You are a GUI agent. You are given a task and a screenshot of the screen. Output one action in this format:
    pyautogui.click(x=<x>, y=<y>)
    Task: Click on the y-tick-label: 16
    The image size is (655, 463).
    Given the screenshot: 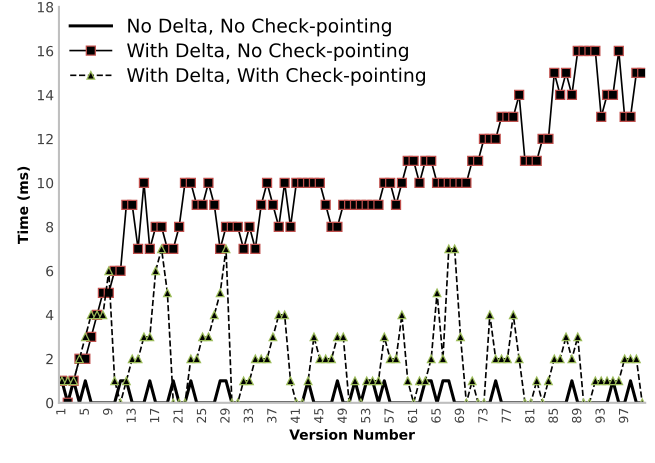 What is the action you would take?
    pyautogui.click(x=46, y=51)
    